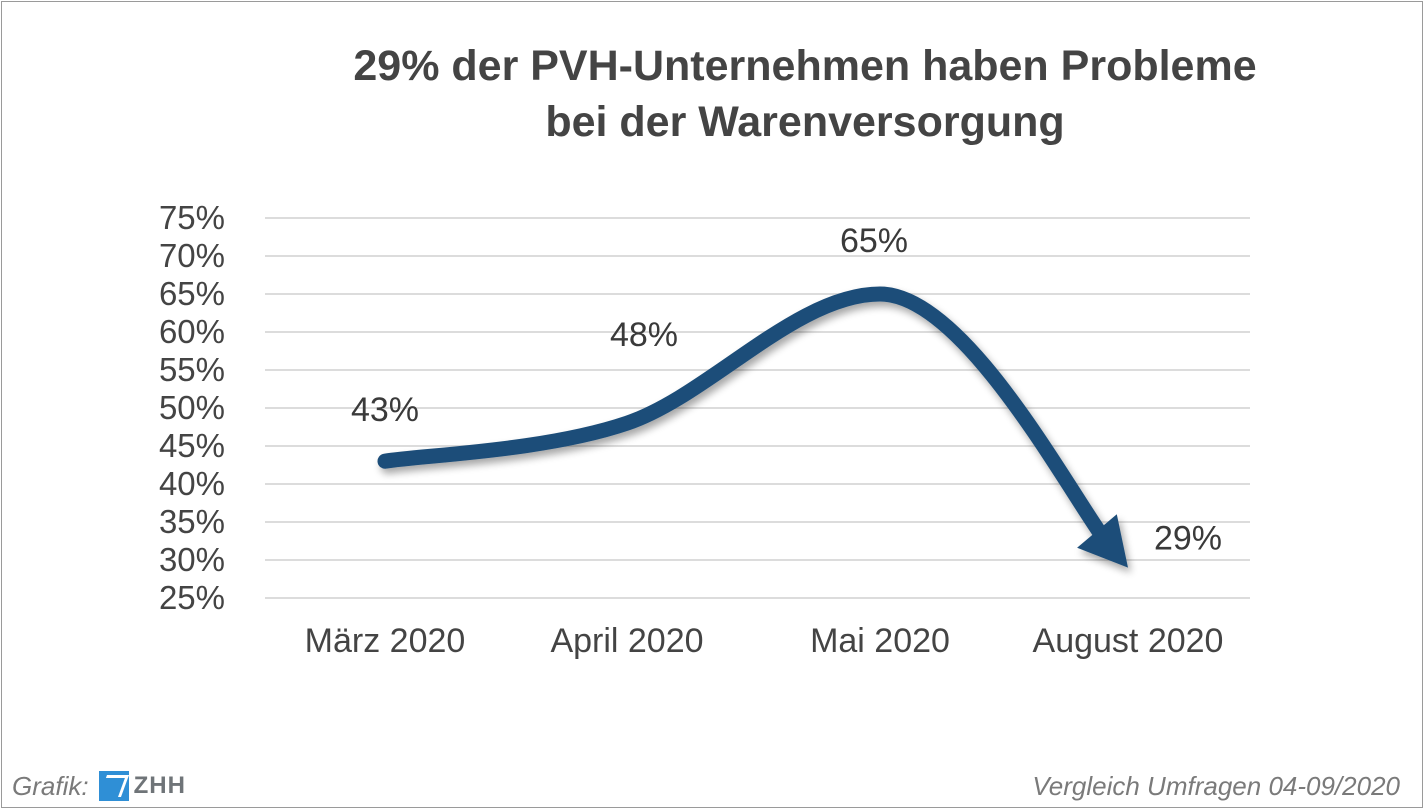 The image size is (1426, 811). Describe the element at coordinates (805, 122) in the screenshot. I see `chart-title-line-2: bei der Warenversorgung` at that location.